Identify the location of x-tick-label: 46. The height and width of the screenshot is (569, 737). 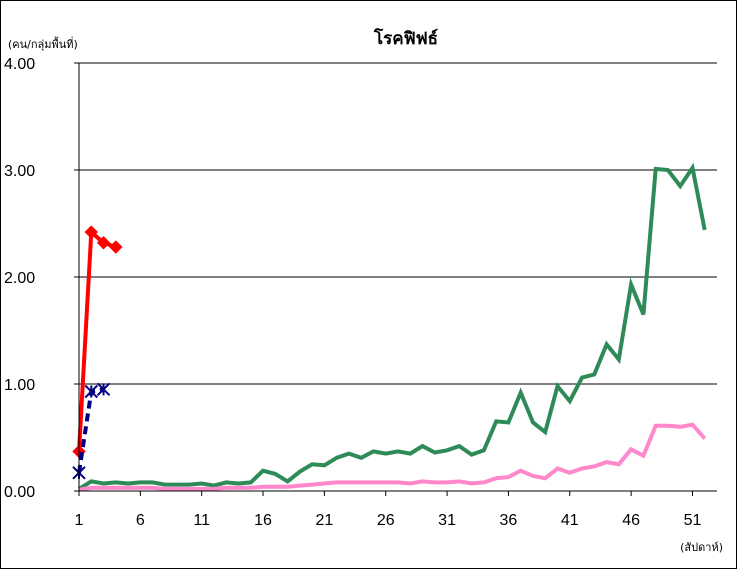
(631, 520).